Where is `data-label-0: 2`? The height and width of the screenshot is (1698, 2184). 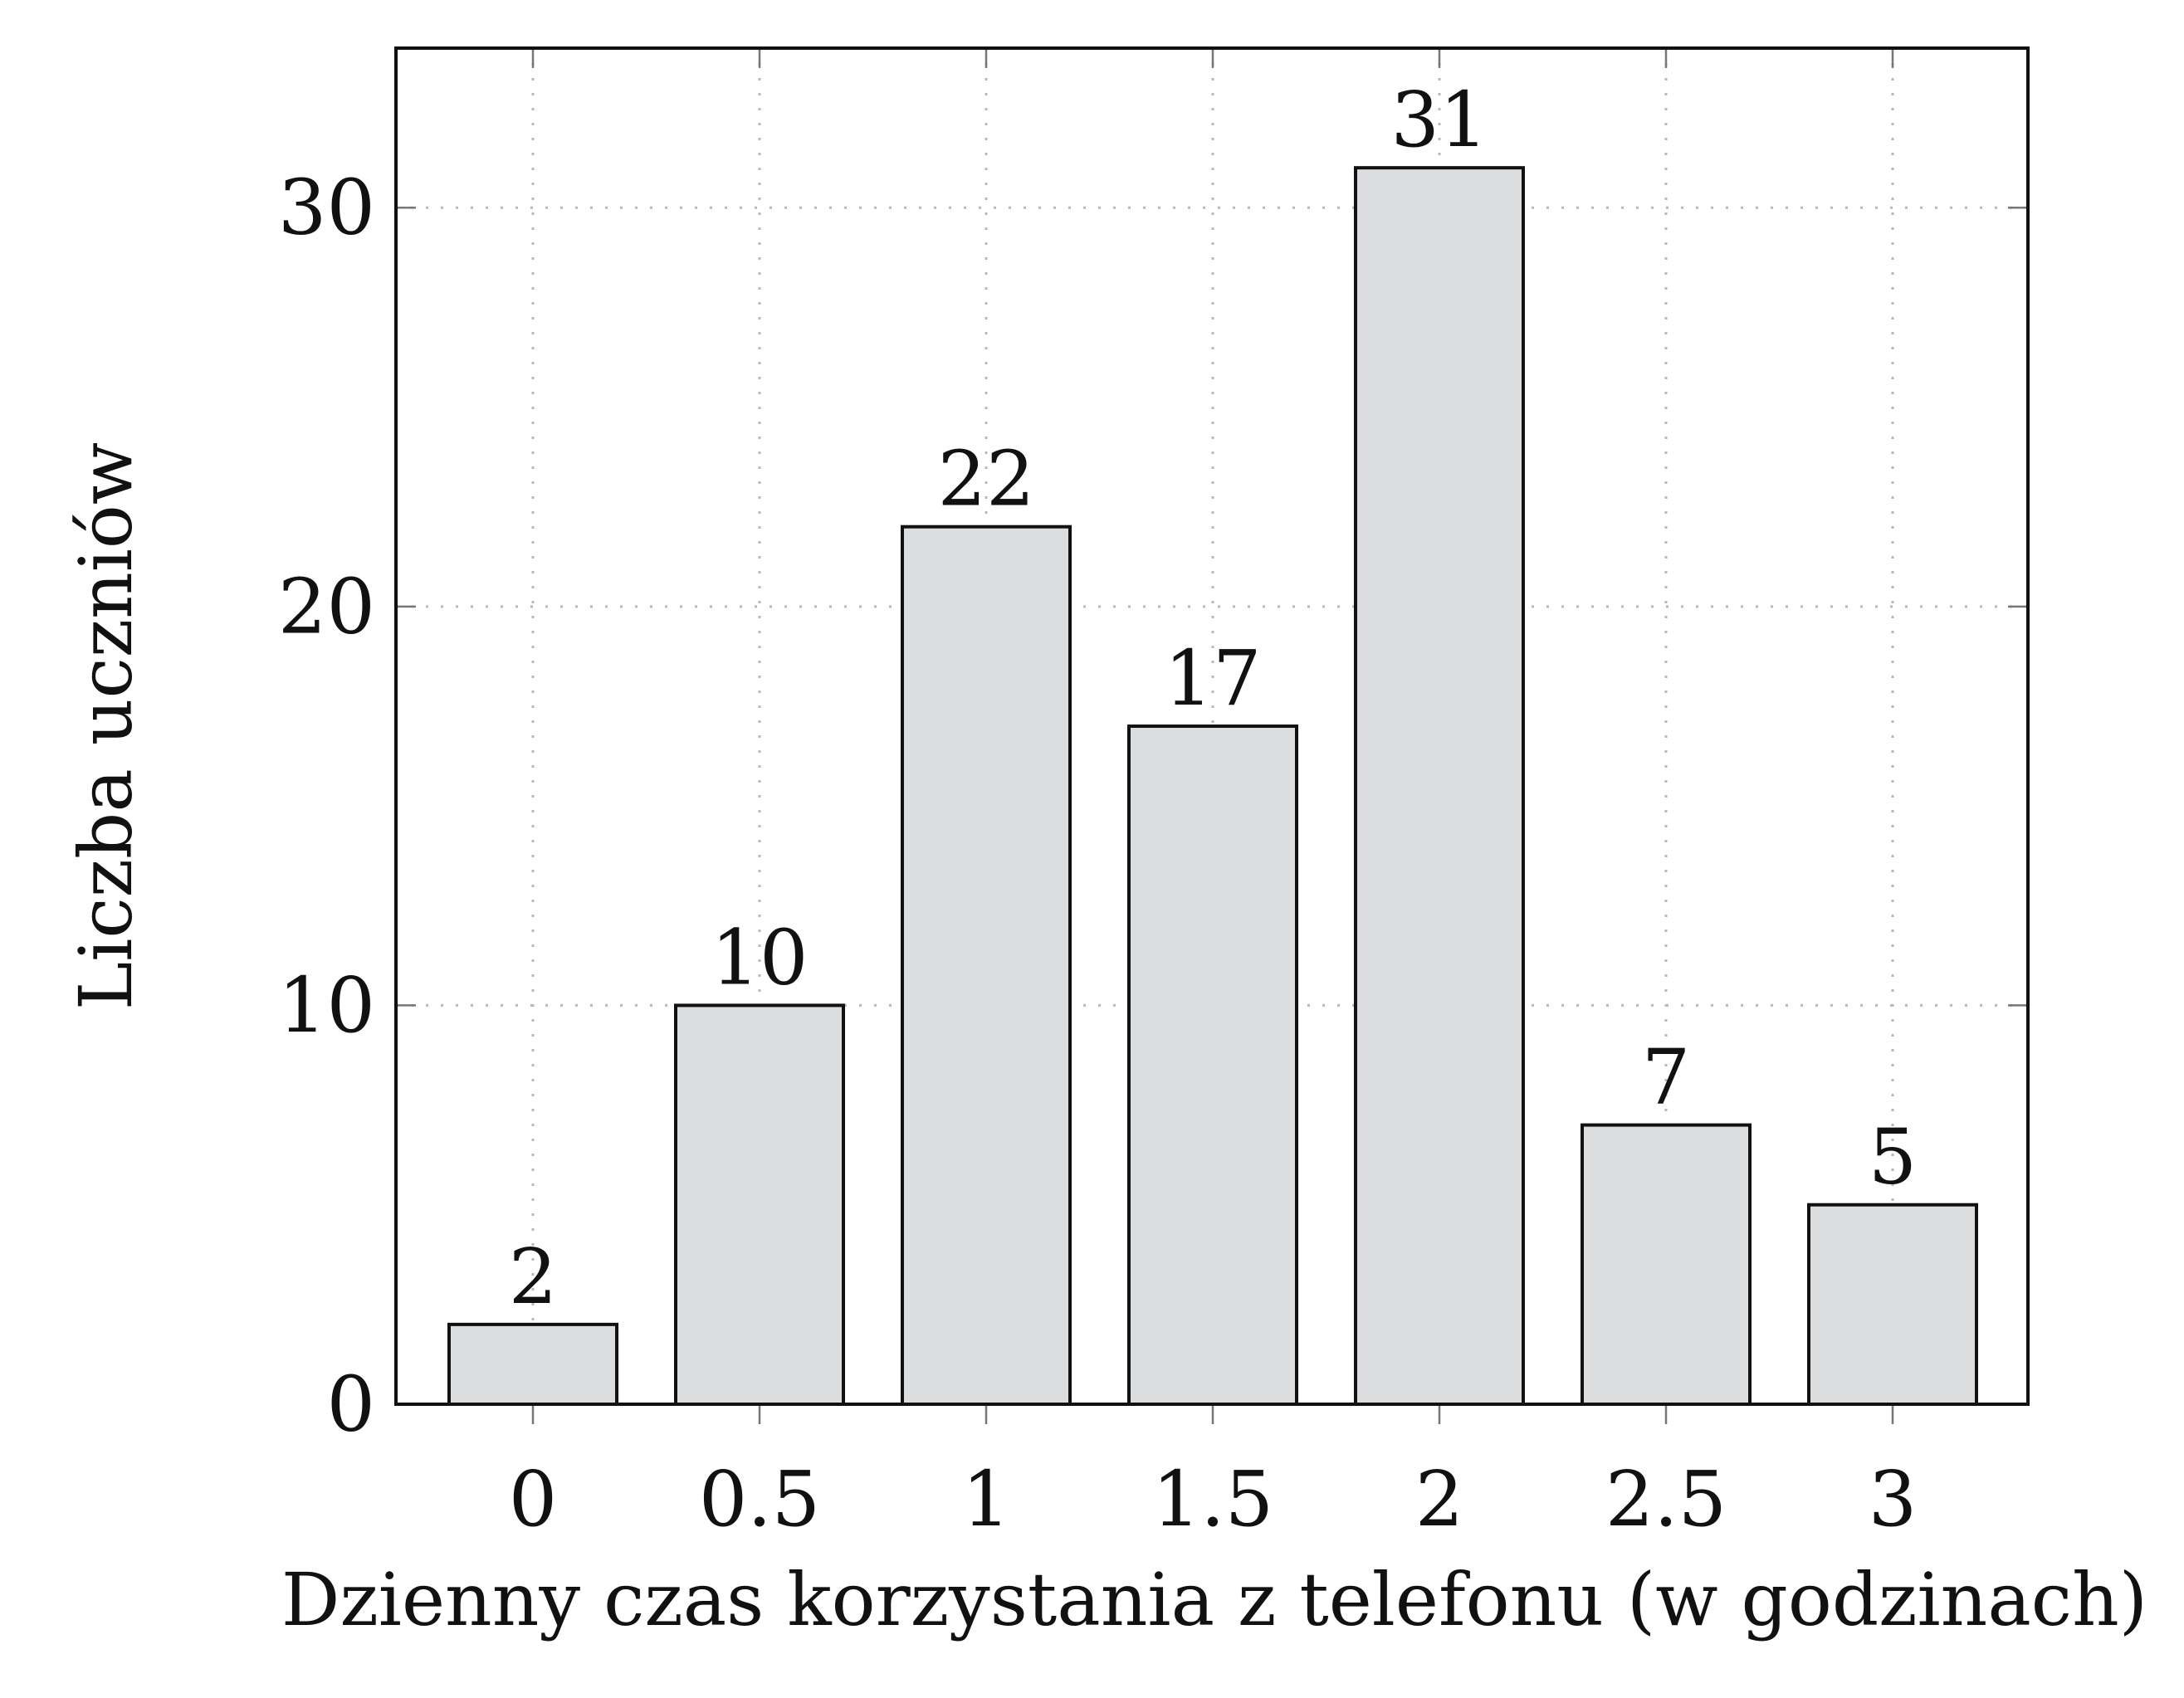 data-label-0: 2 is located at coordinates (533, 1276).